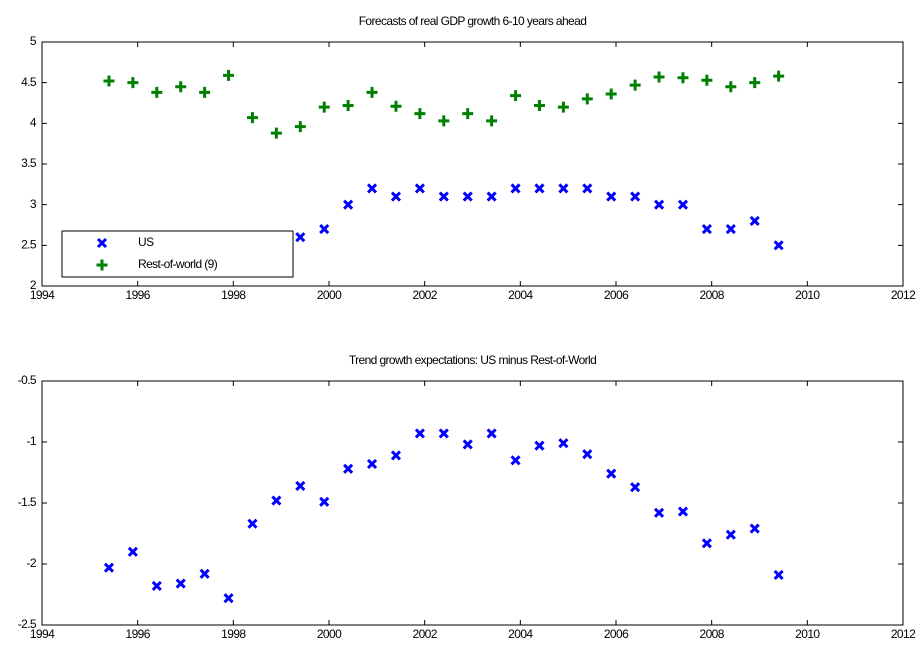  What do you see at coordinates (27, 624) in the screenshot?
I see `y-tick-label: -2.5` at bounding box center [27, 624].